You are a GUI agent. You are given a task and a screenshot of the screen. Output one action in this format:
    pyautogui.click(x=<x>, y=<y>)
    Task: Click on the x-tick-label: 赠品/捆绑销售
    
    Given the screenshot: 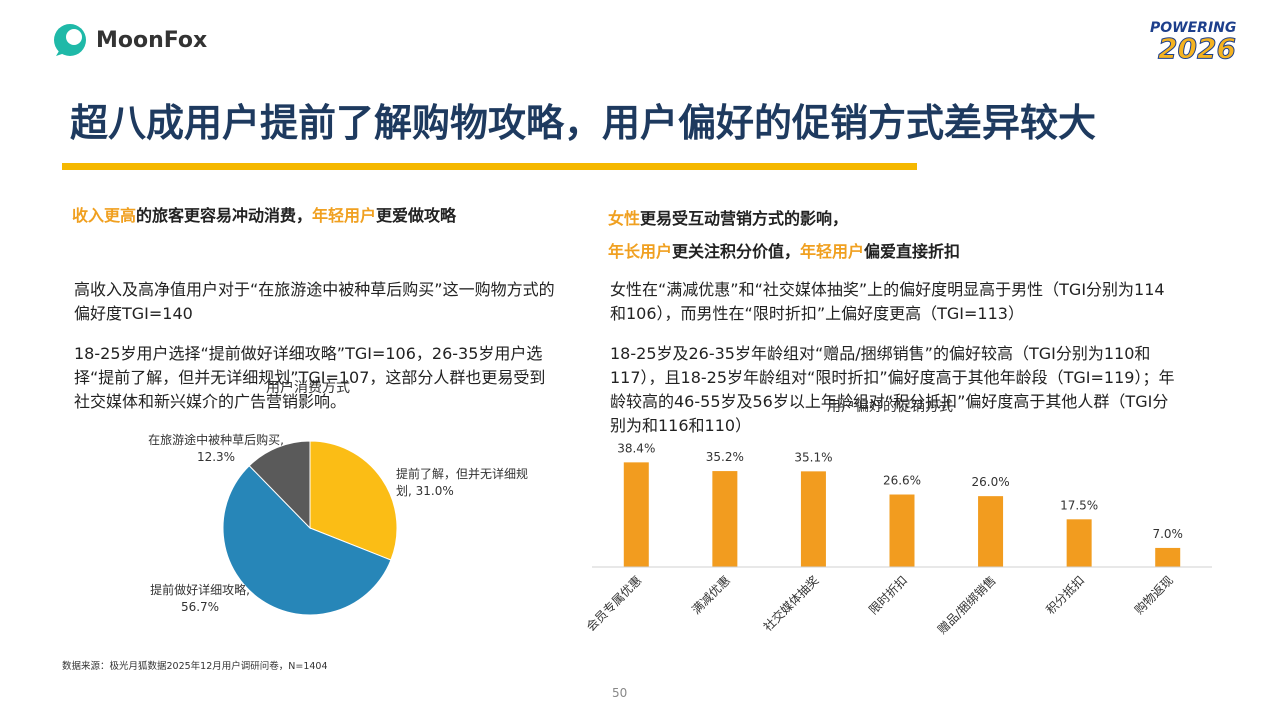 What is the action you would take?
    pyautogui.click(x=966, y=605)
    